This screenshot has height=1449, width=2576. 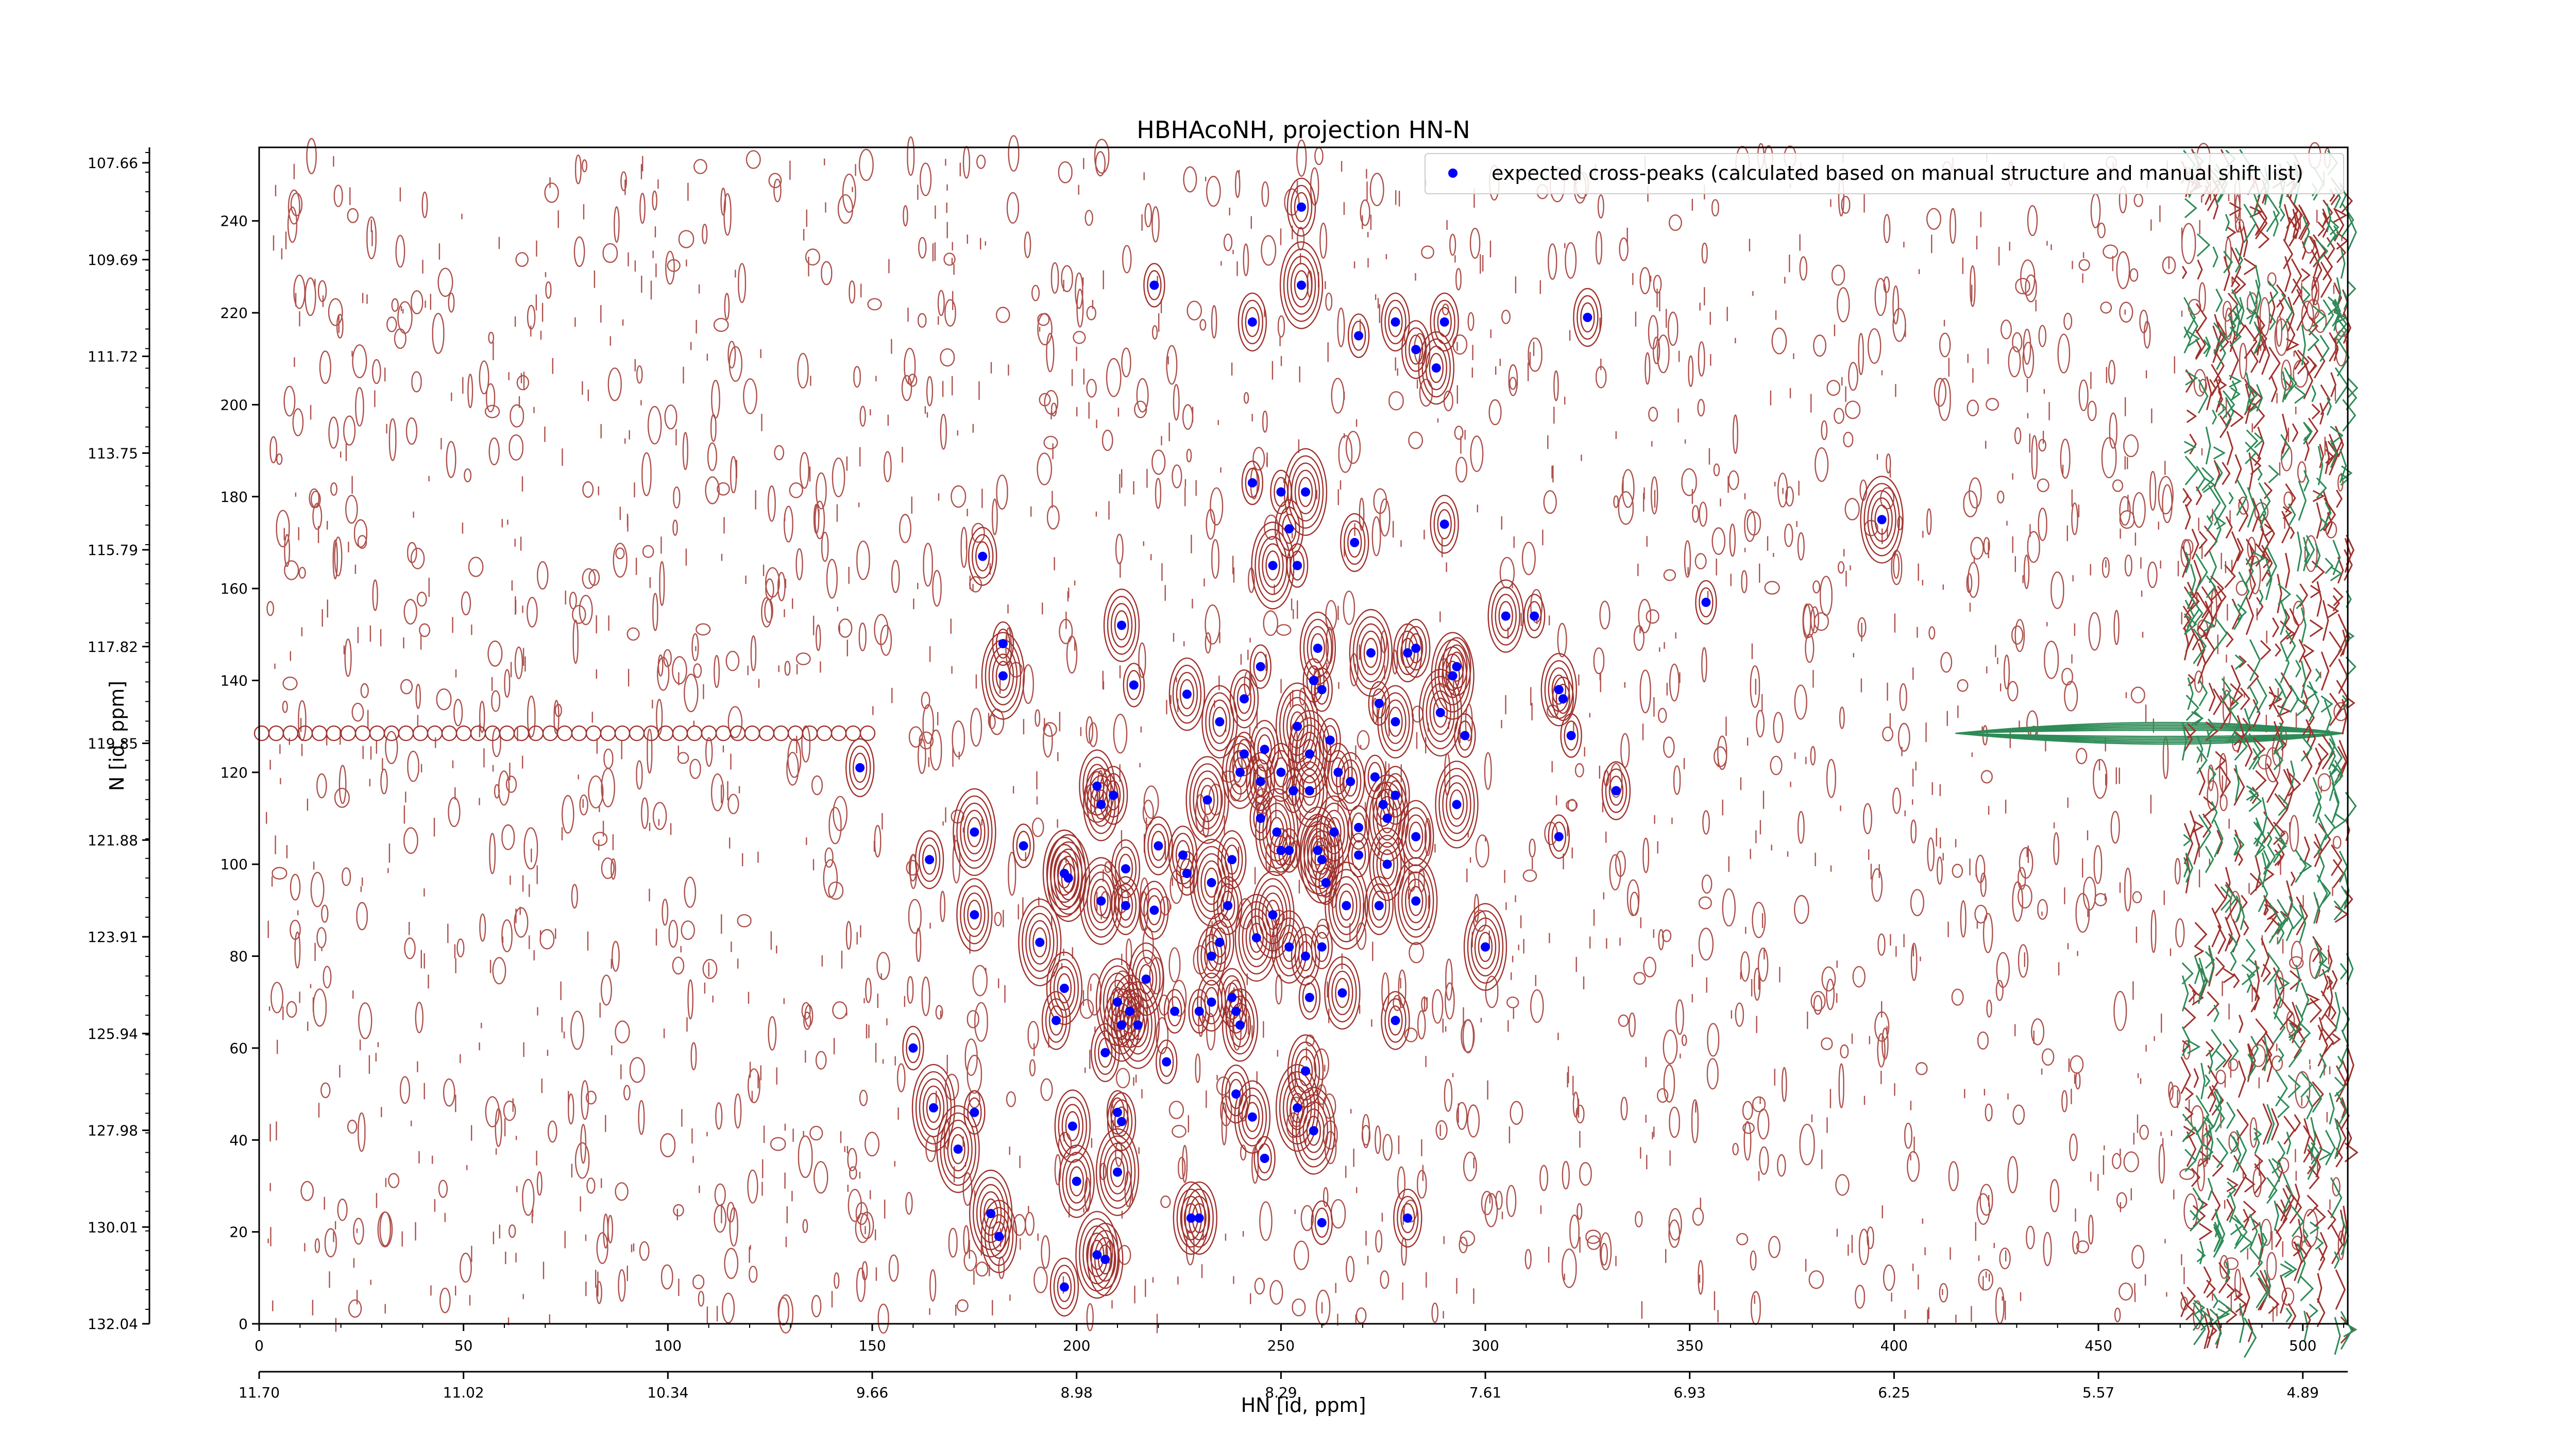 I want to click on y-ppm-tick-label: 130.01, so click(x=113, y=1227).